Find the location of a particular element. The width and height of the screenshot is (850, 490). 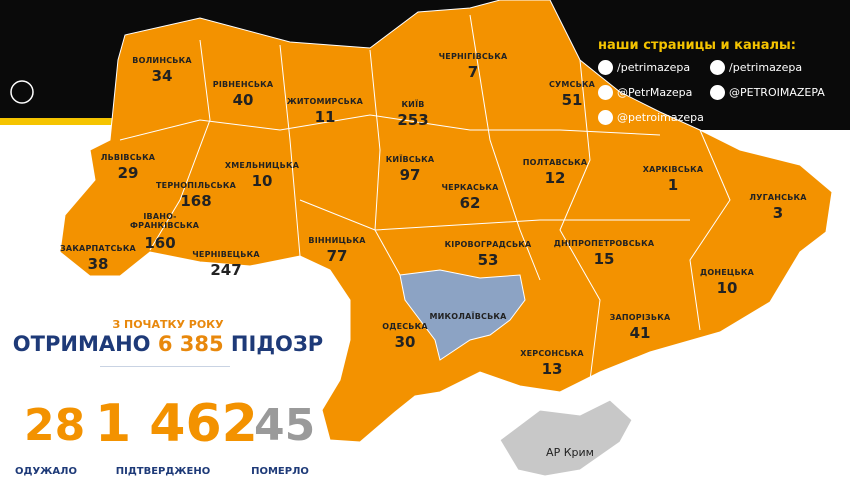

region-name: ДНІПРОПЕТРОВСЬКА is located at coordinates (604, 243).